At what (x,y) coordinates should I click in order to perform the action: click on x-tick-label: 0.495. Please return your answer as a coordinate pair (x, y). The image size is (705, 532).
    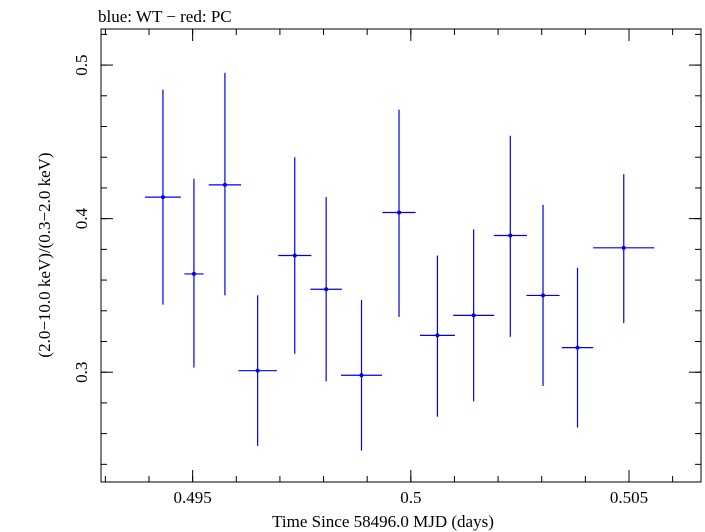
    Looking at the image, I should click on (193, 497).